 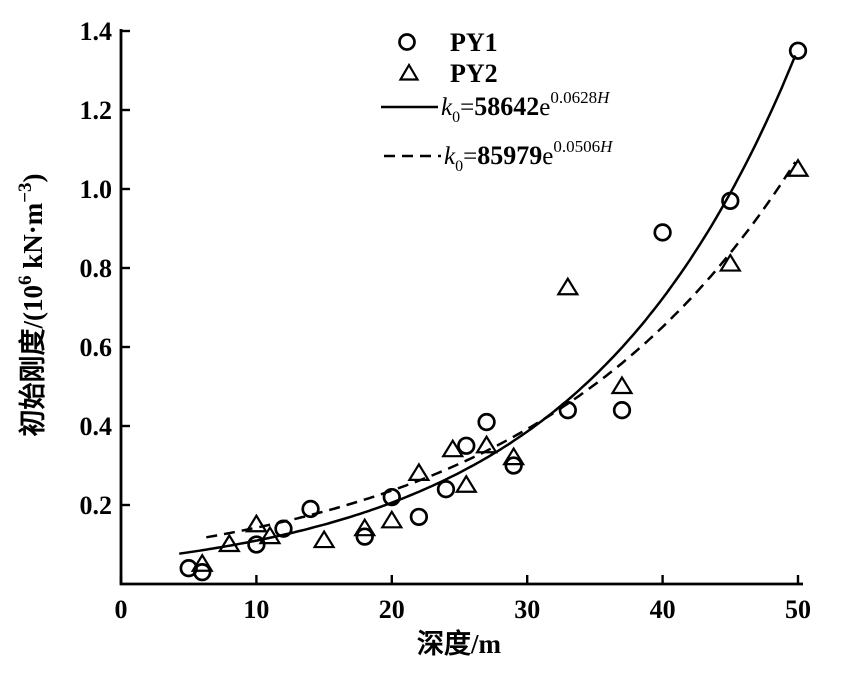 What do you see at coordinates (529, 156) in the screenshot?
I see `legend-equation-py2: k0=85979e0.0506H` at bounding box center [529, 156].